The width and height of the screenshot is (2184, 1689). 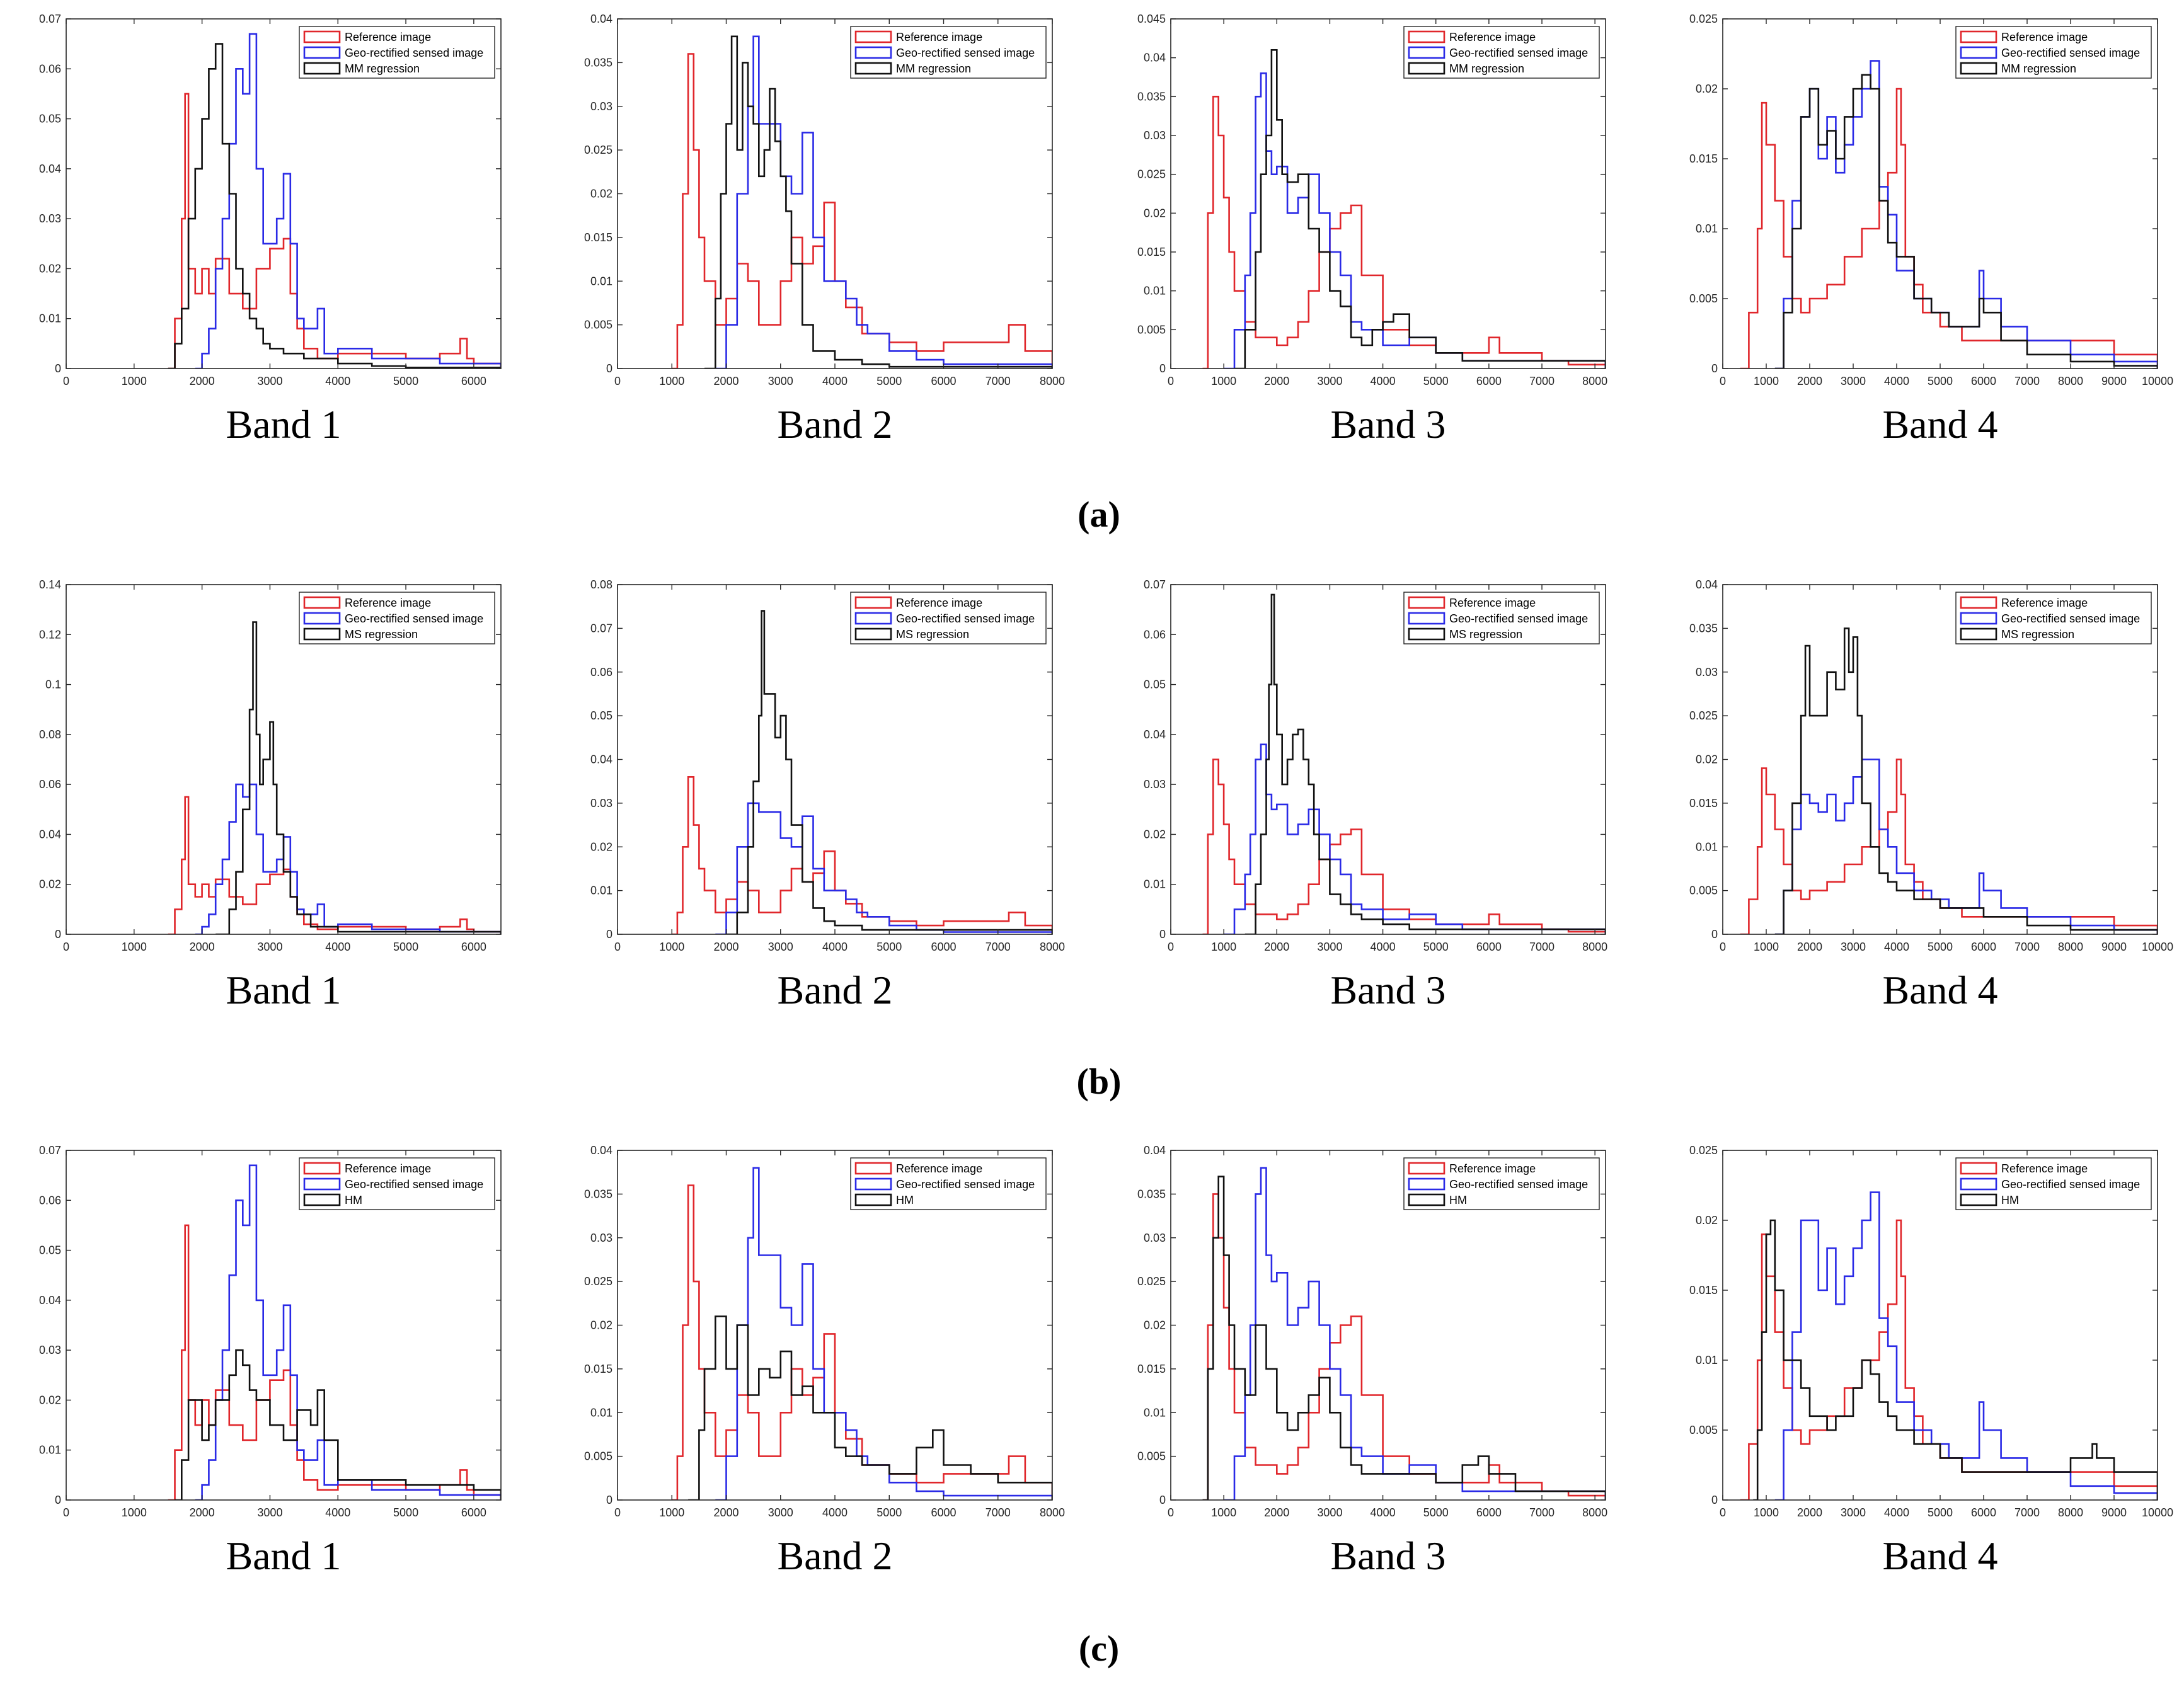 What do you see at coordinates (933, 68) in the screenshot?
I see `legend-label: MM regression` at bounding box center [933, 68].